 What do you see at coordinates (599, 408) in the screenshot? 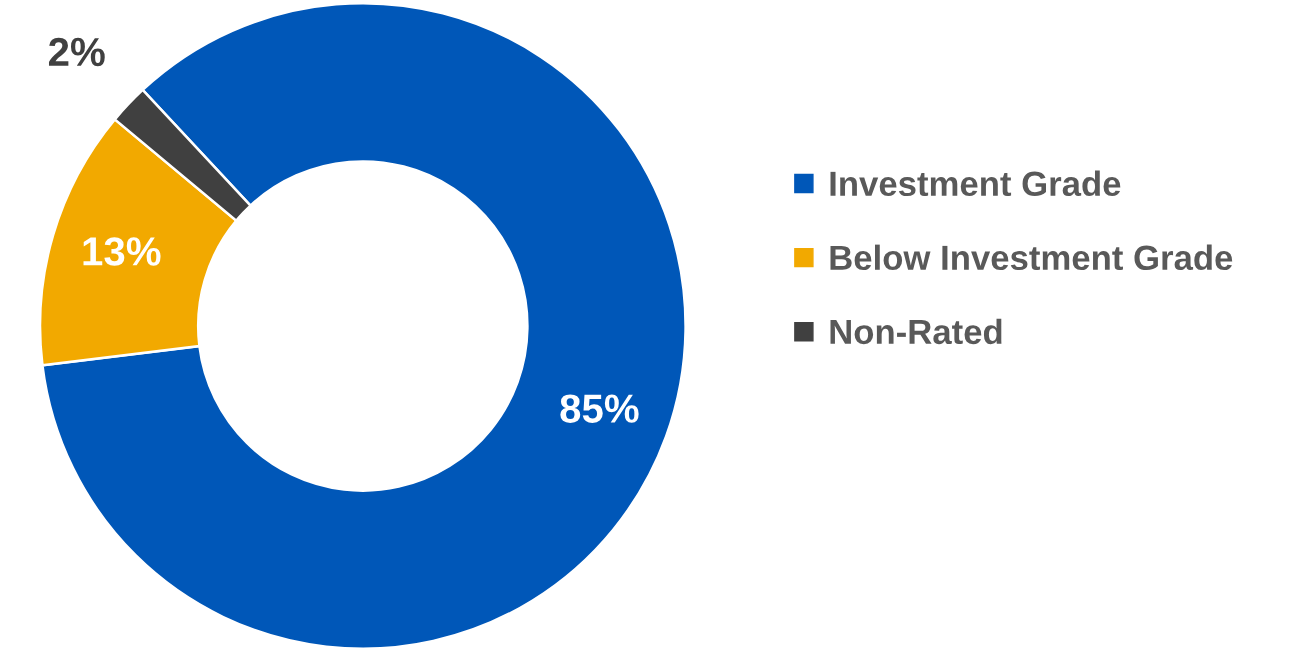
I see `data-label: 85%` at bounding box center [599, 408].